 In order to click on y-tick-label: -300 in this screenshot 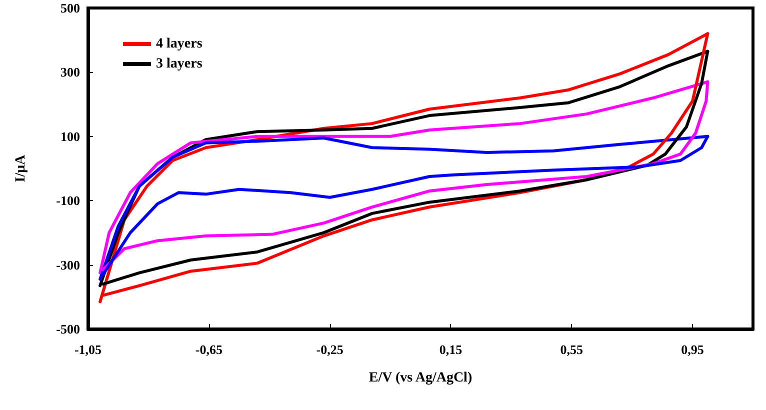, I will do `click(68, 264)`.